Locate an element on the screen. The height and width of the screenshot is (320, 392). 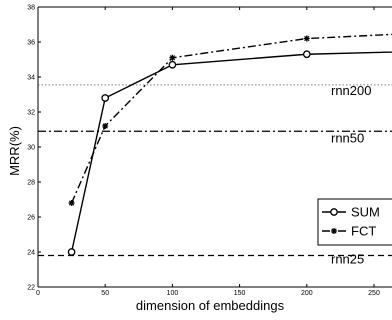
x-tick-label: 250 is located at coordinates (374, 293).